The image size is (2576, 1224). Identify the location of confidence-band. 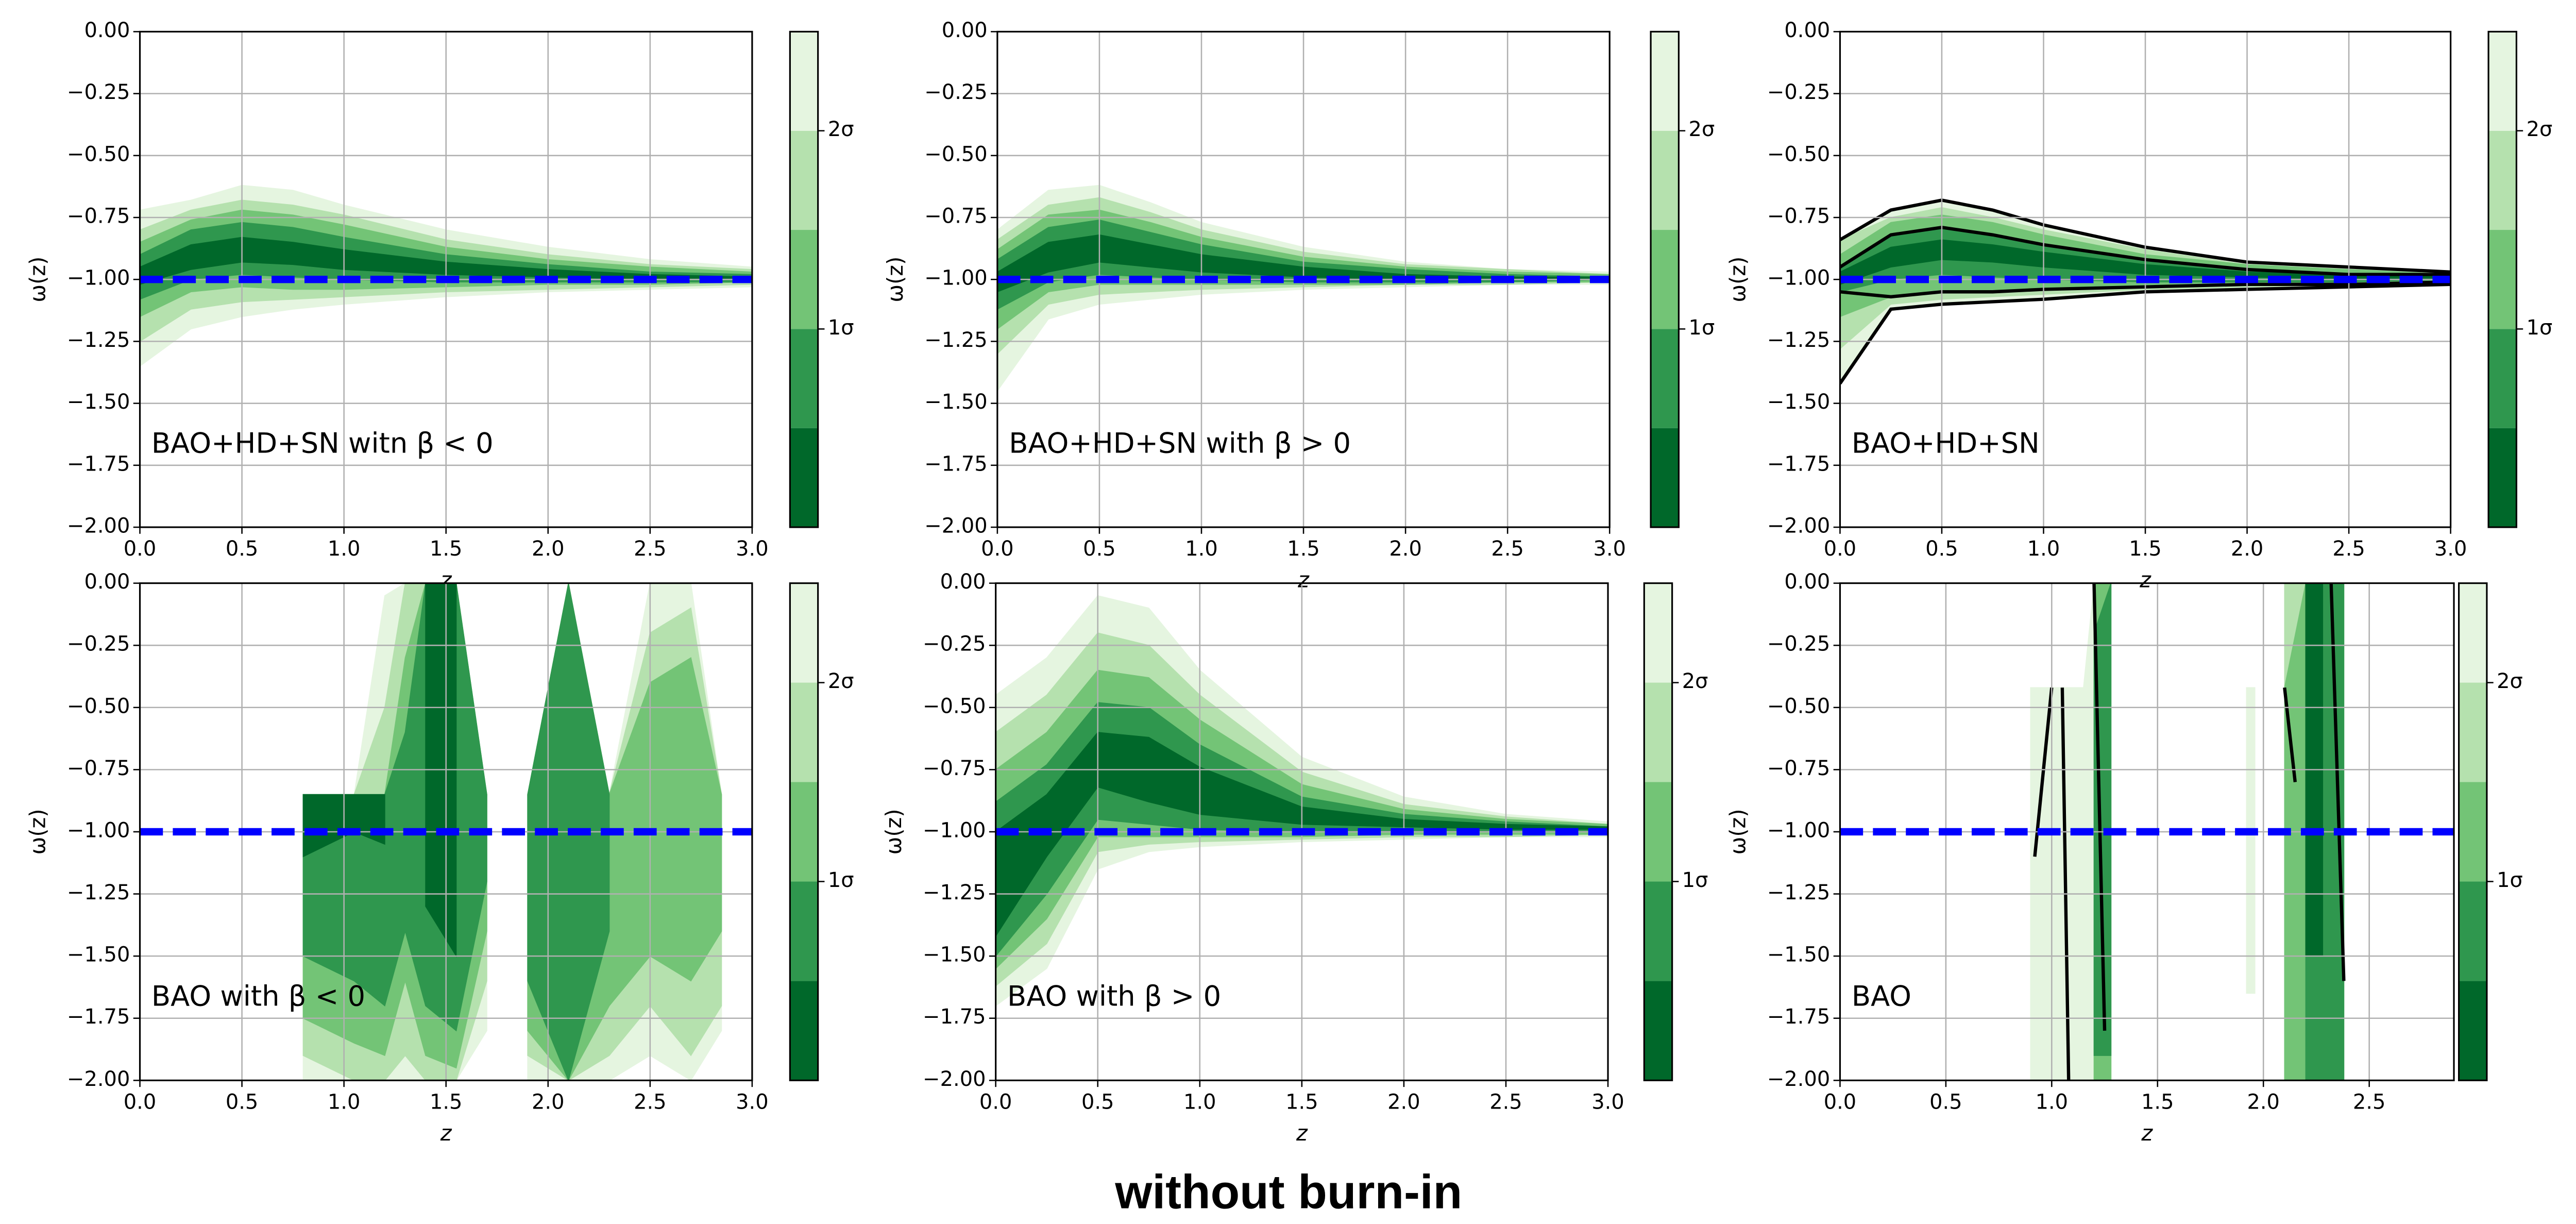
(2251, 840).